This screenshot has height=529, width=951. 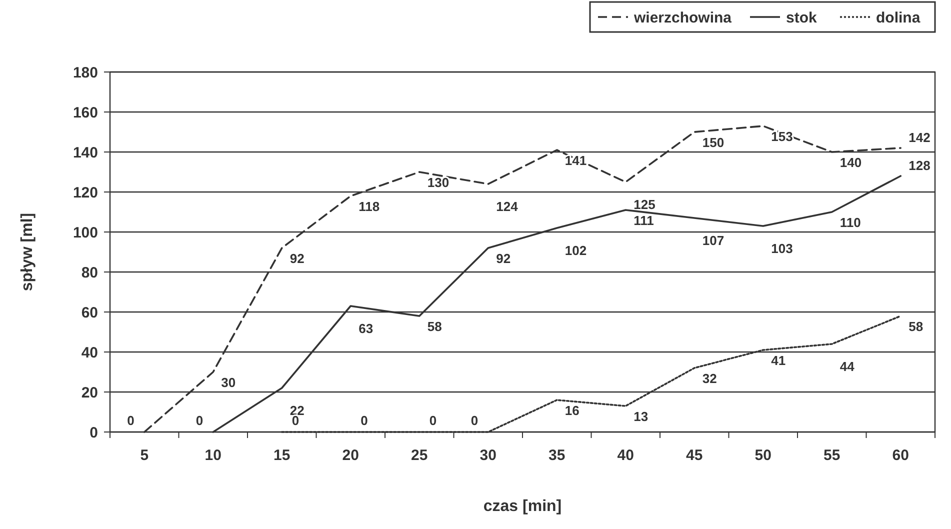 I want to click on data-label: 32, so click(x=709, y=378).